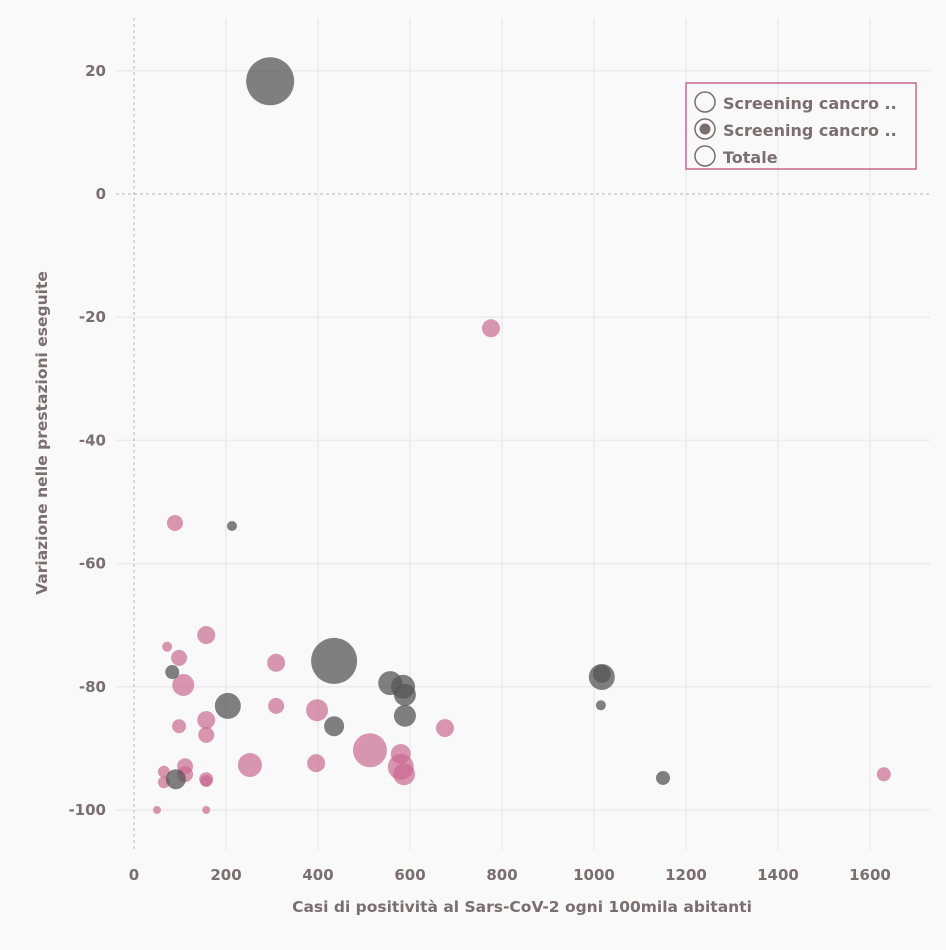 This screenshot has height=950, width=946. Describe the element at coordinates (92, 440) in the screenshot. I see `y-tick-label: -40` at that location.